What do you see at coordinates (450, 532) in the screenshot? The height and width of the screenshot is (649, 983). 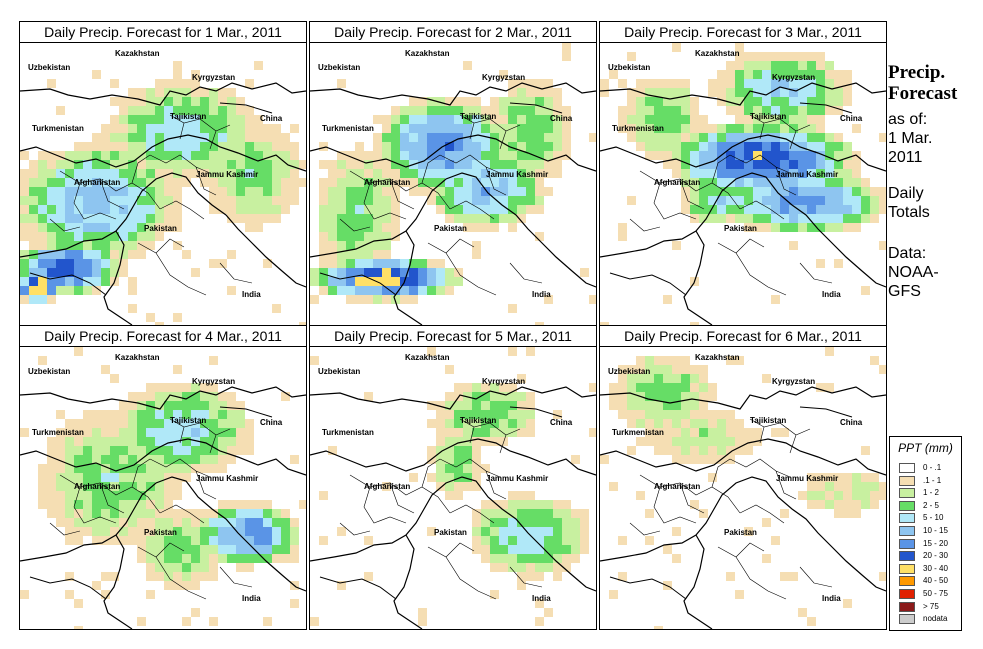 I see `label-pakistan: Pakistan` at bounding box center [450, 532].